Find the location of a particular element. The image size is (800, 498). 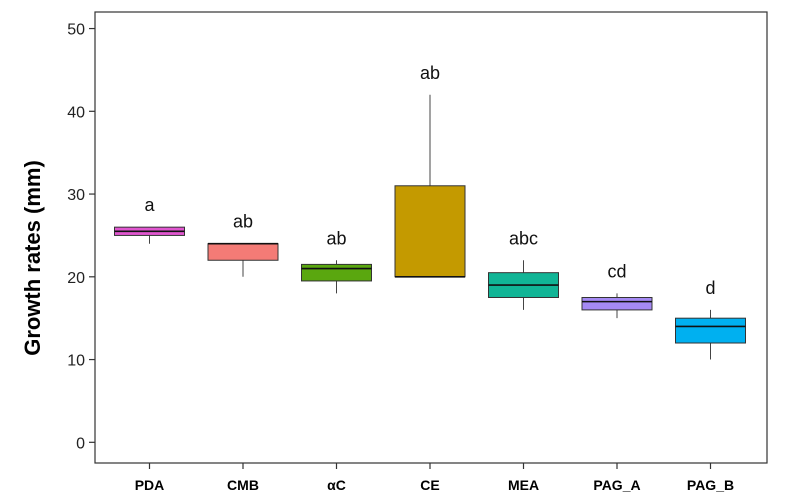

x-tick-label: PAG_B is located at coordinates (710, 485).